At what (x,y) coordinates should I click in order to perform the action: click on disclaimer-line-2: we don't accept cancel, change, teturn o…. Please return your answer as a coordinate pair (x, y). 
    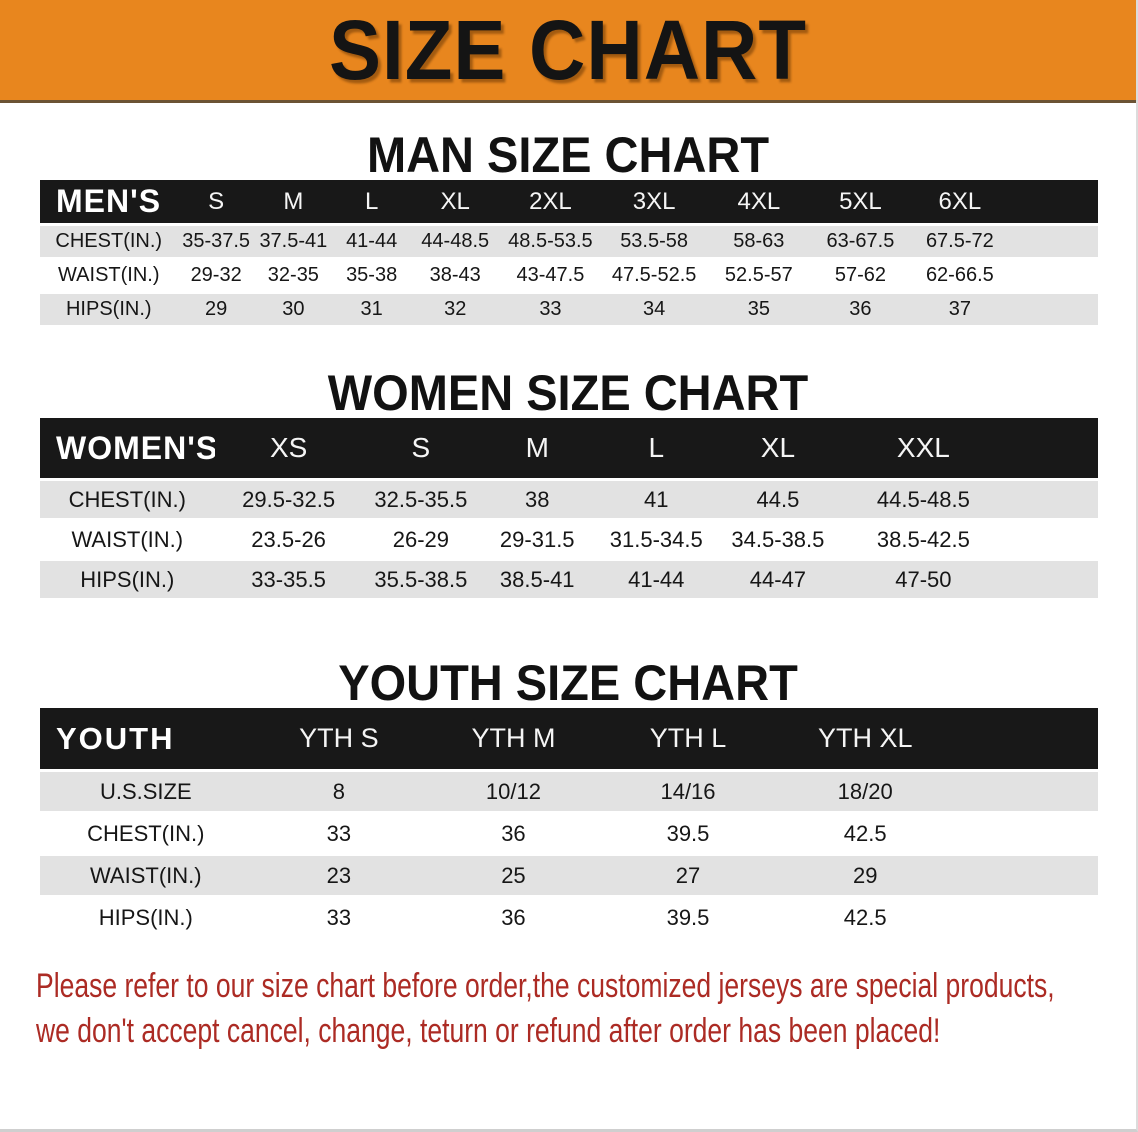
    Looking at the image, I should click on (488, 1030).